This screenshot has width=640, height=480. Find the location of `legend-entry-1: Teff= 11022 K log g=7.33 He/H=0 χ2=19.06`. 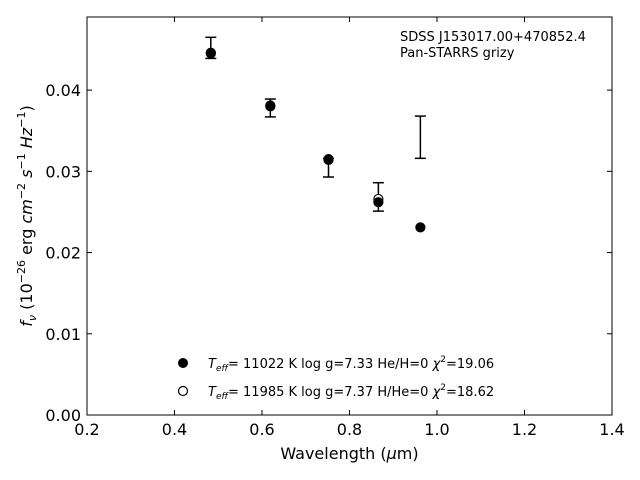

legend-entry-1: Teff= 11022 K log g=7.33 He/H=0 χ2=19.06 is located at coordinates (351, 364).